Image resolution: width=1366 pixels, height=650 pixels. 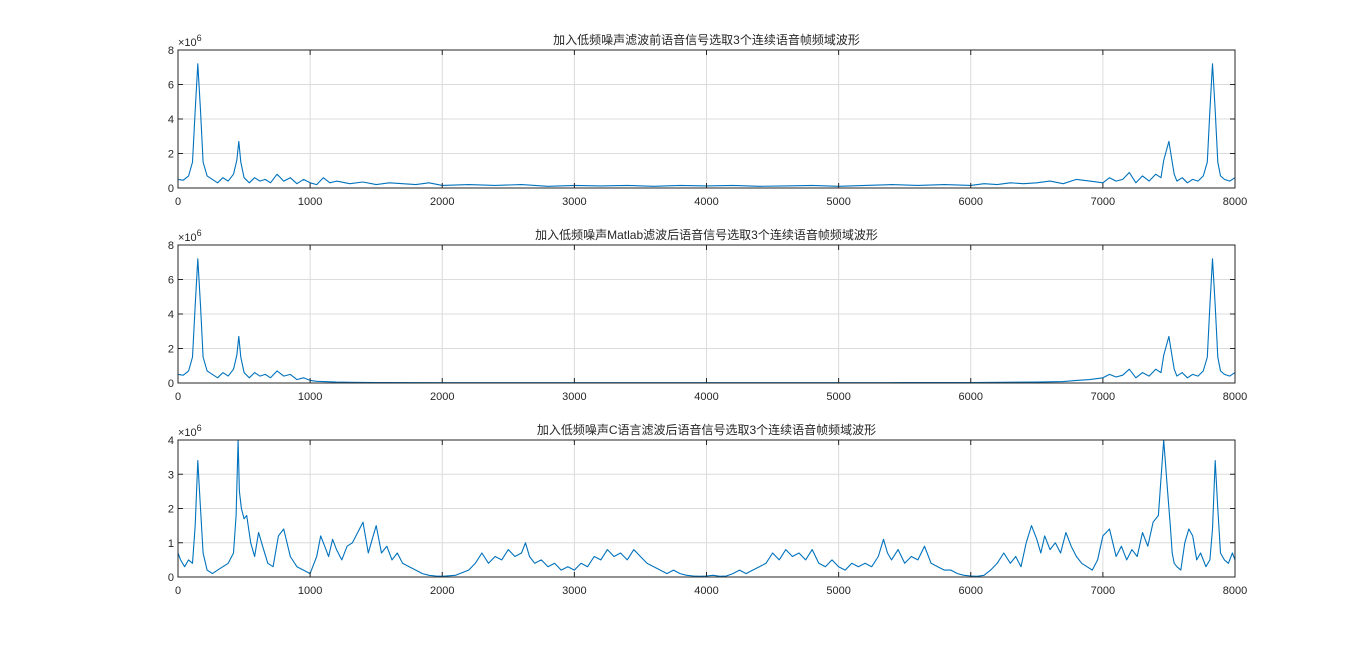 I want to click on chart-title: 加入低频噪声滤波前语音信号选取3个连续语音帧频域波形, so click(x=706, y=39).